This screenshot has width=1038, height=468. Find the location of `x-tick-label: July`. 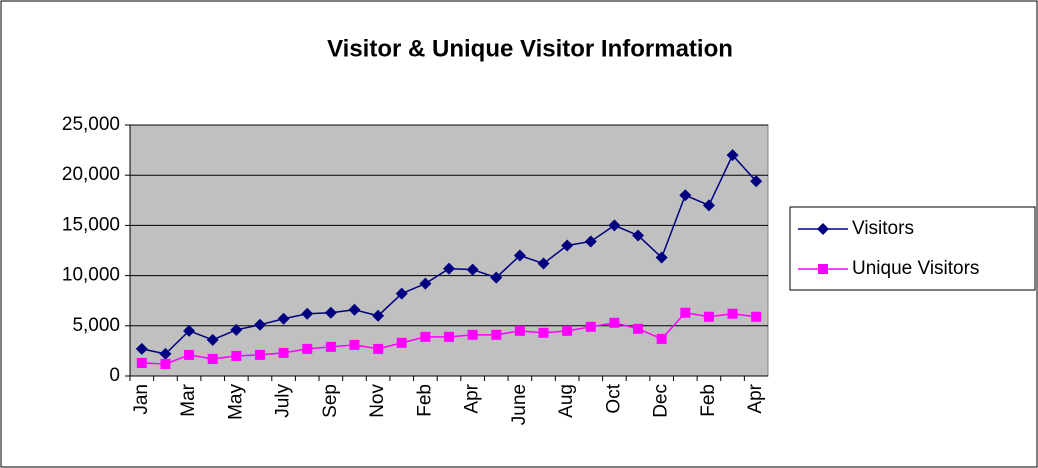

x-tick-label: July is located at coordinates (283, 401).